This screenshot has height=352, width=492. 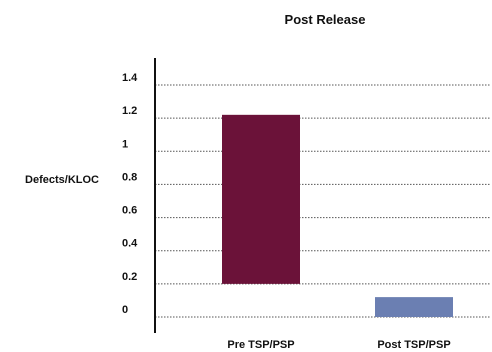 I want to click on y-axis-label: Defects/KLOC, so click(x=62, y=180).